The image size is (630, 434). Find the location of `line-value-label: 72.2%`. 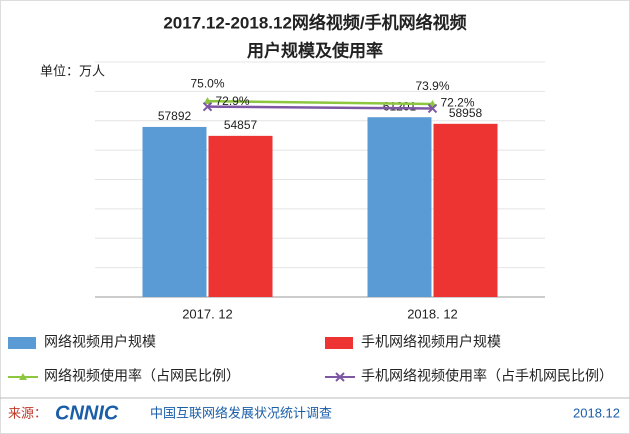

line-value-label: 72.2% is located at coordinates (457, 103).